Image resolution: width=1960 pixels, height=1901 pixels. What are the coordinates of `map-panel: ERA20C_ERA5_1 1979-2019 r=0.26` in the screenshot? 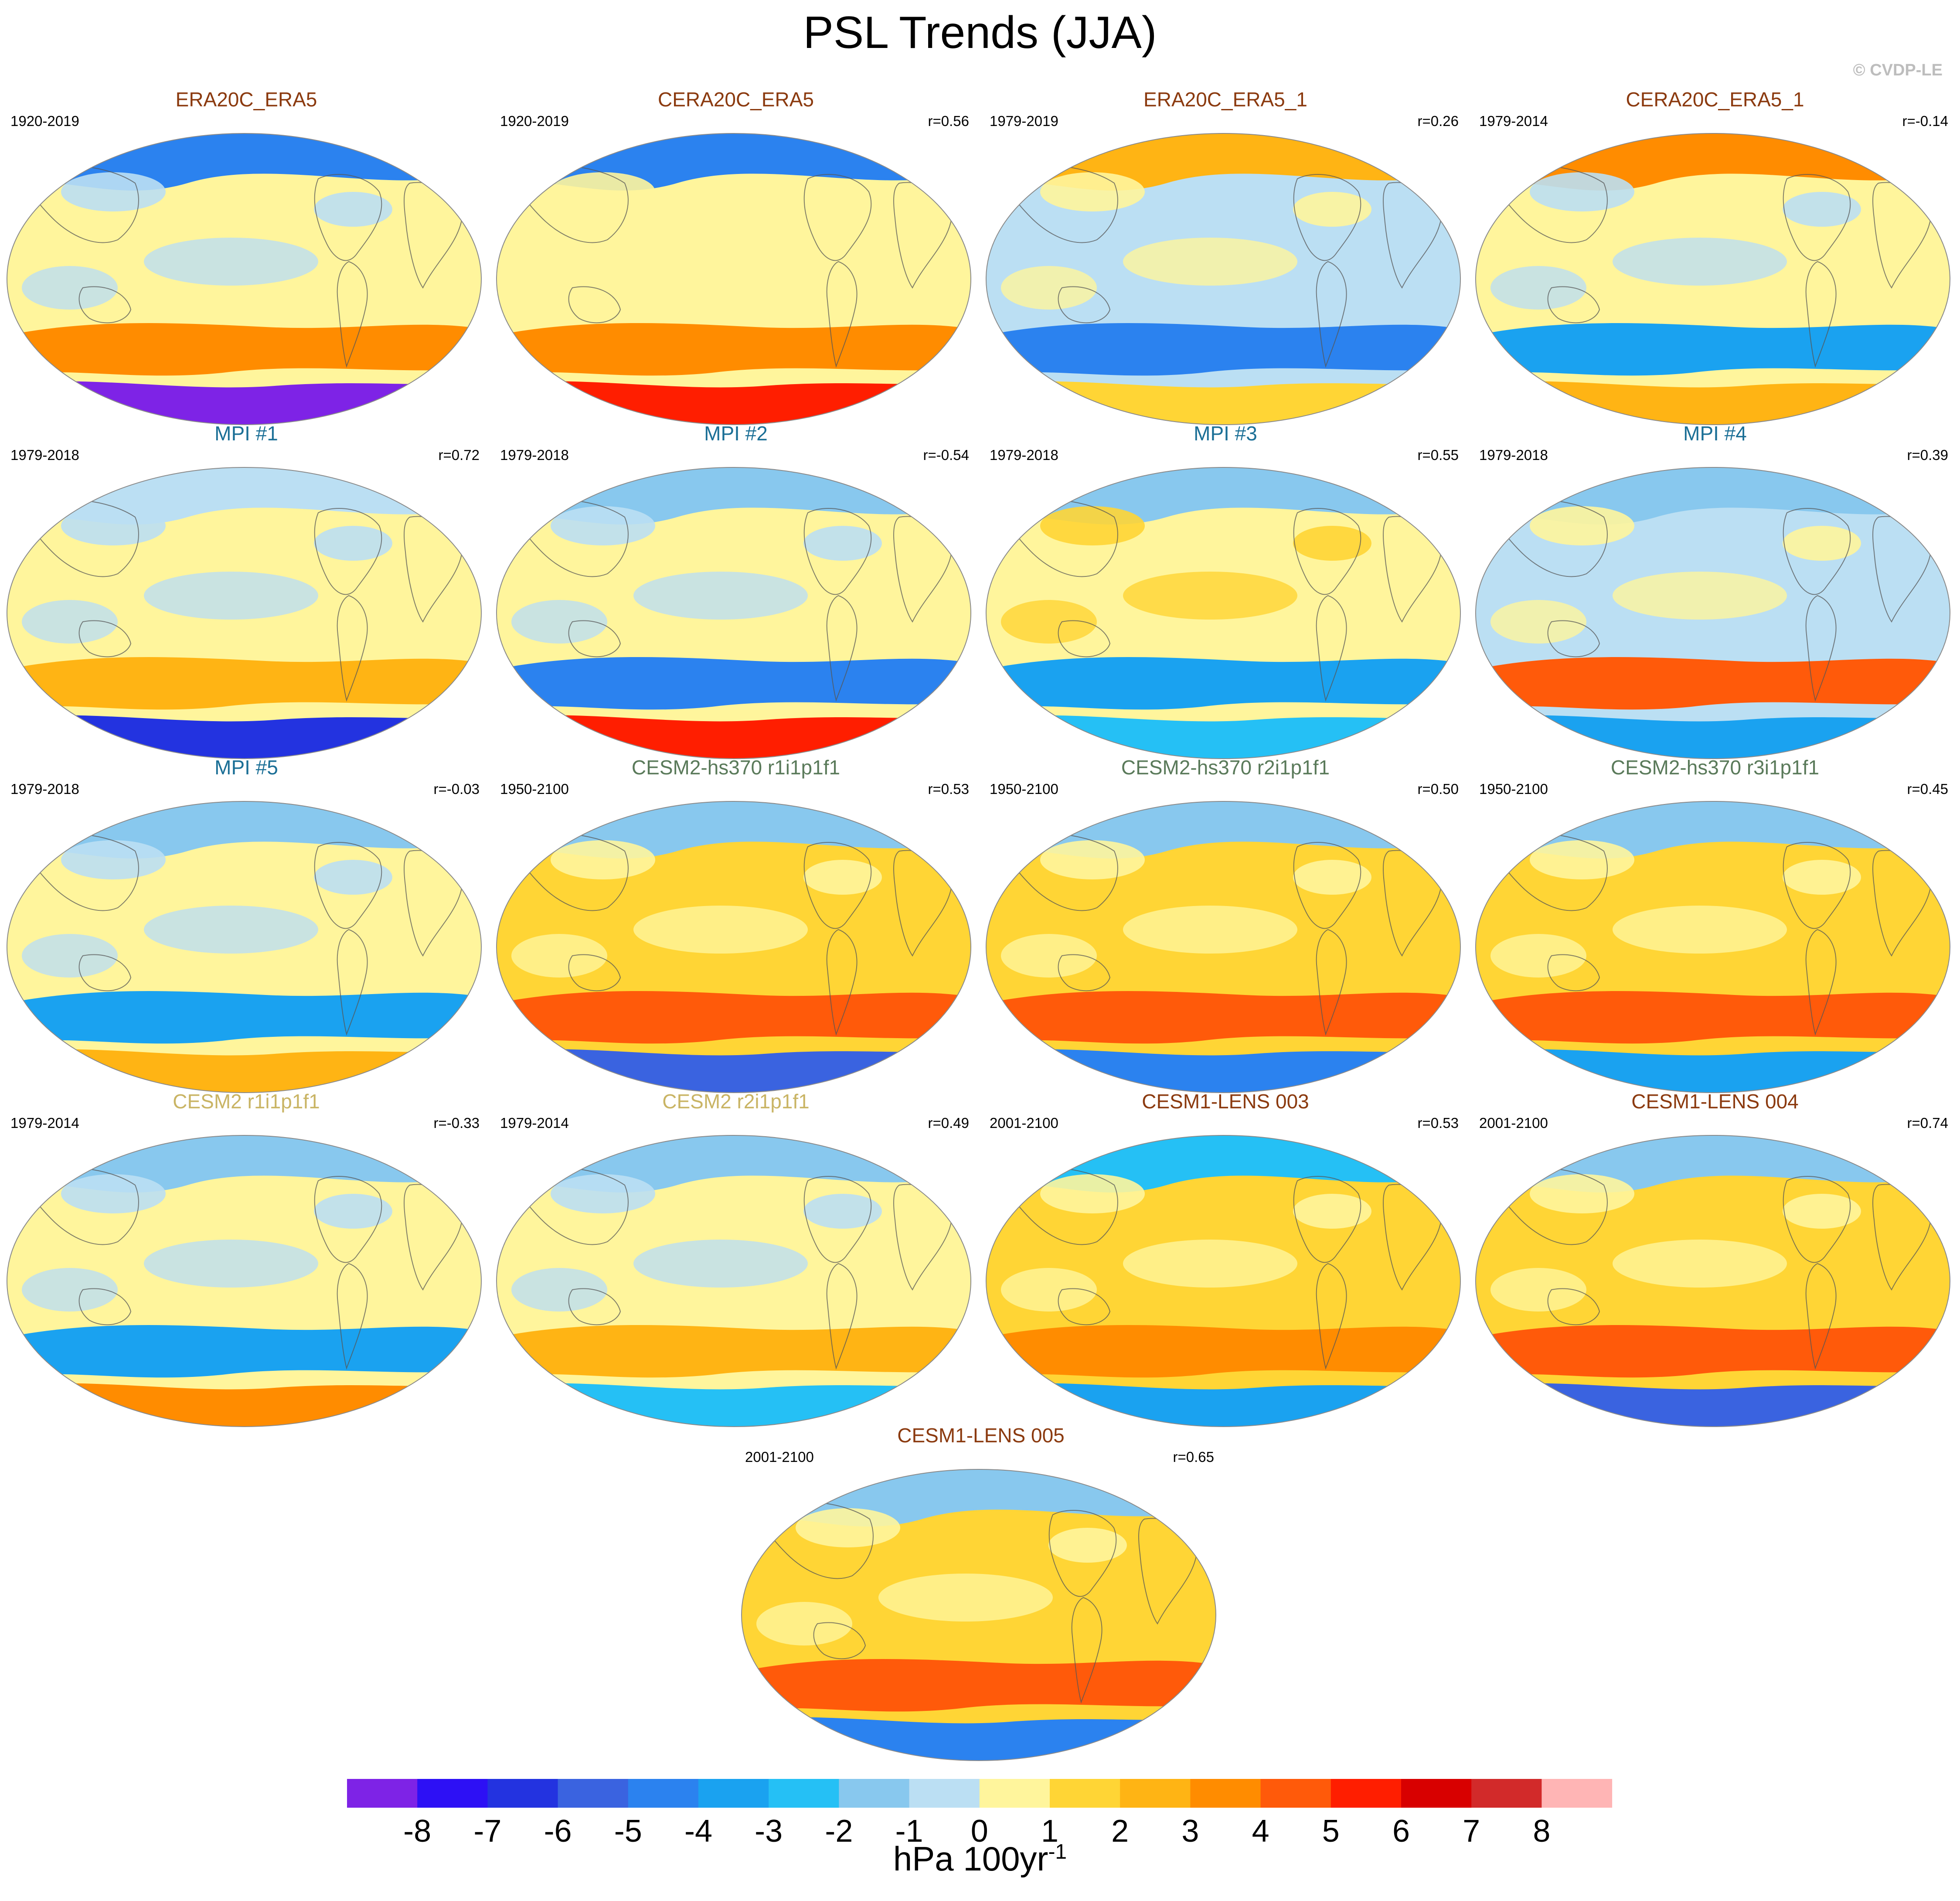 It's located at (1225, 256).